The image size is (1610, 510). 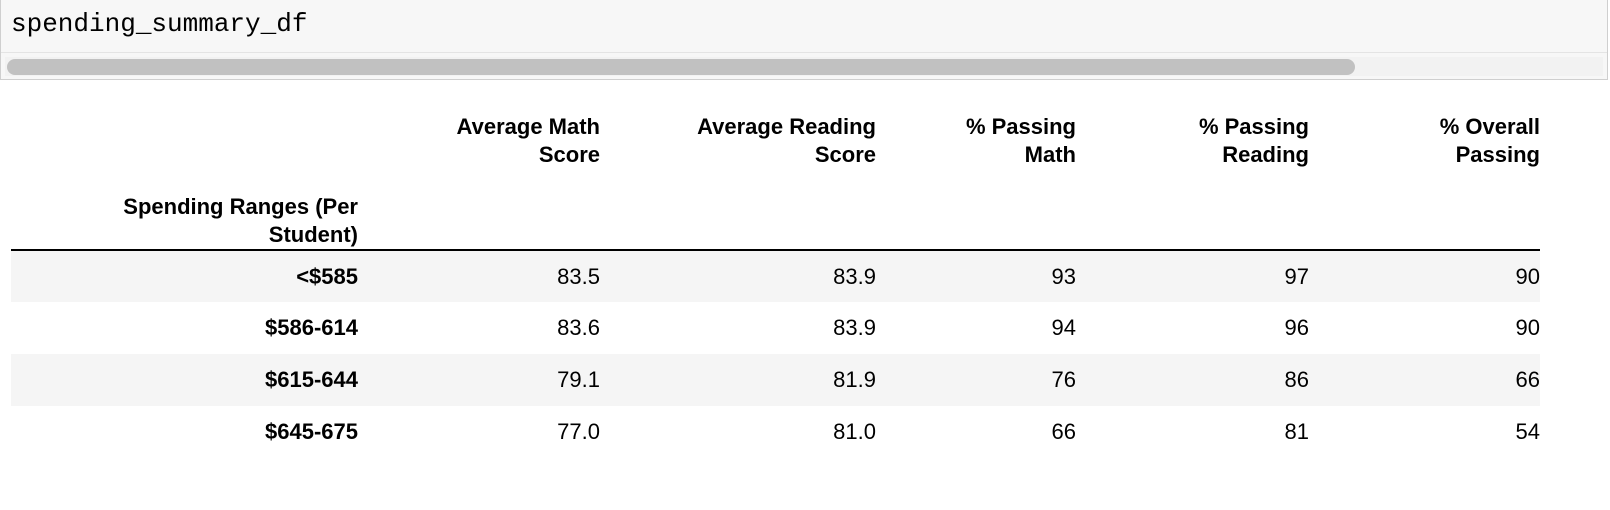 I want to click on table-cell: 94, so click(x=1063, y=327).